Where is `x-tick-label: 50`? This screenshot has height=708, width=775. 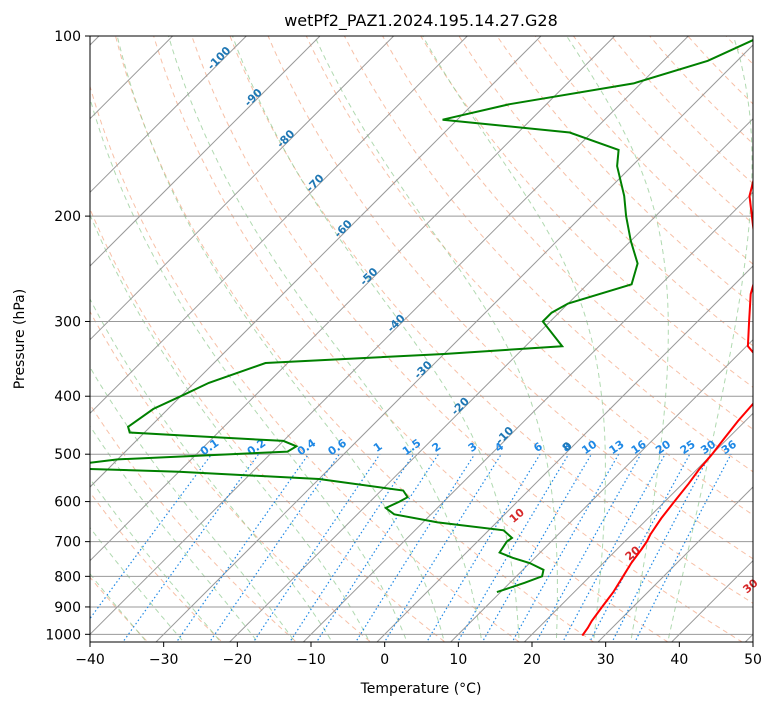
x-tick-label: 50 is located at coordinates (753, 660).